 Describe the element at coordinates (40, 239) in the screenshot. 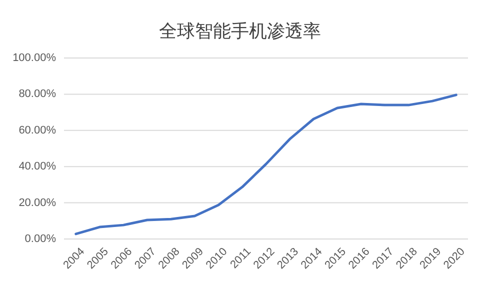

I see `y-tick-label: 0.00%` at that location.